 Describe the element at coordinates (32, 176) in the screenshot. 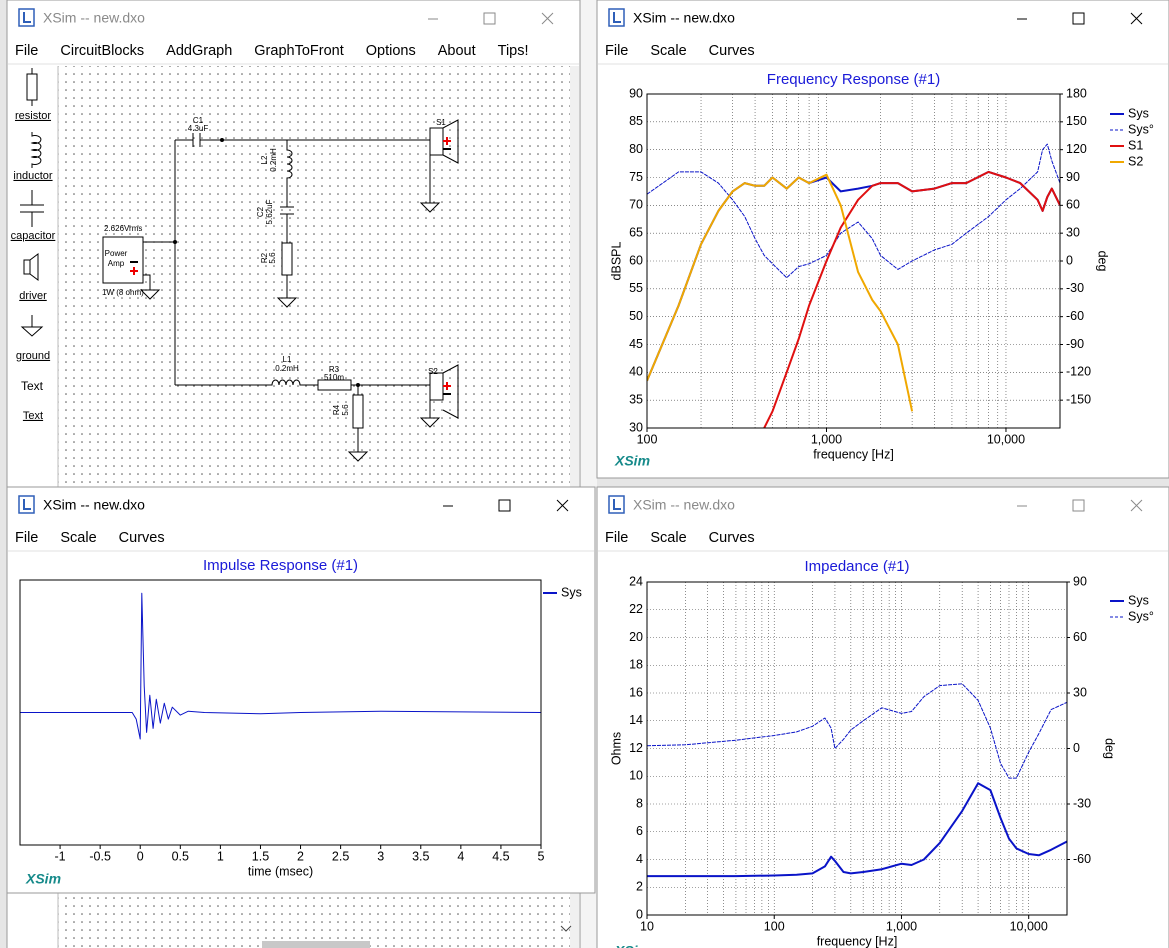

I see `palette-label: inductor` at that location.